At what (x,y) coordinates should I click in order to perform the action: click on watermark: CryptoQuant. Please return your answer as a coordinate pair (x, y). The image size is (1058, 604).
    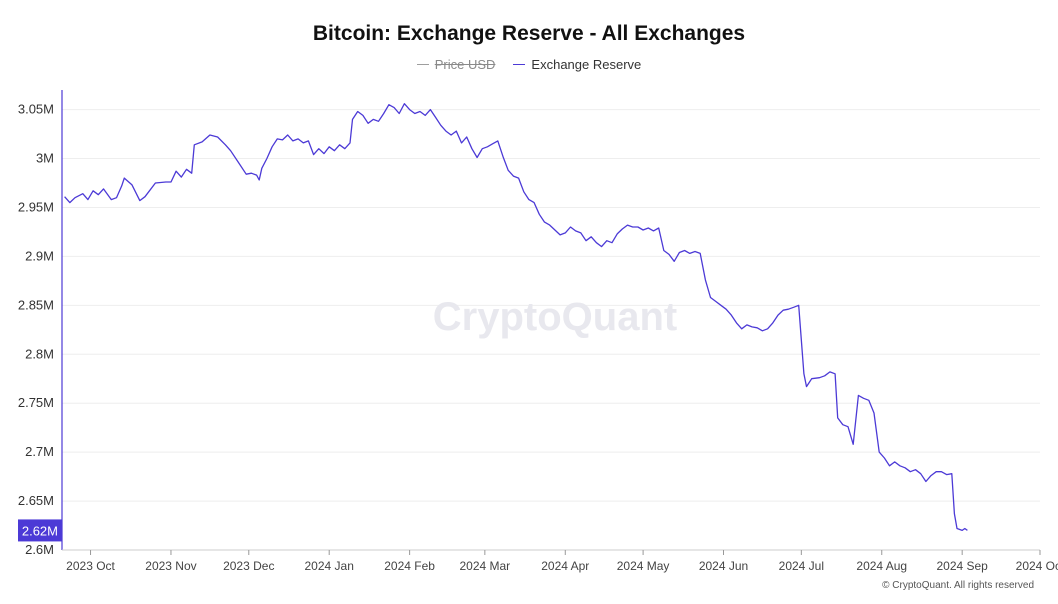
    Looking at the image, I should click on (555, 317).